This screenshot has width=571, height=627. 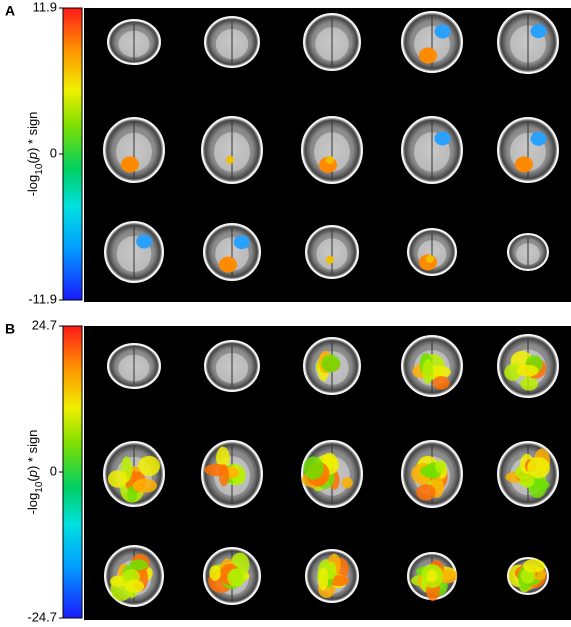 I want to click on panel-letter: B, so click(x=10, y=329).